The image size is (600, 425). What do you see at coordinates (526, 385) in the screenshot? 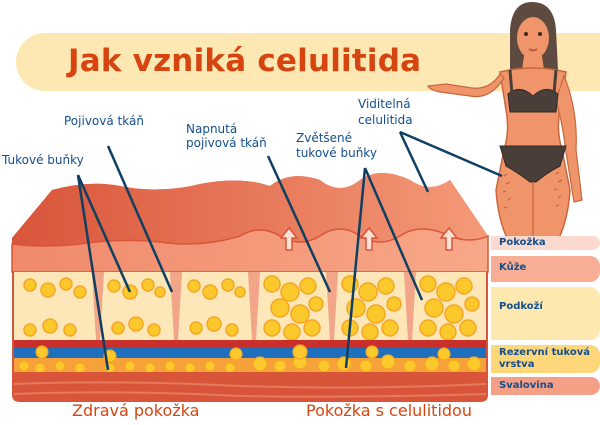
I see `legend-label: Svalovina` at bounding box center [526, 385].